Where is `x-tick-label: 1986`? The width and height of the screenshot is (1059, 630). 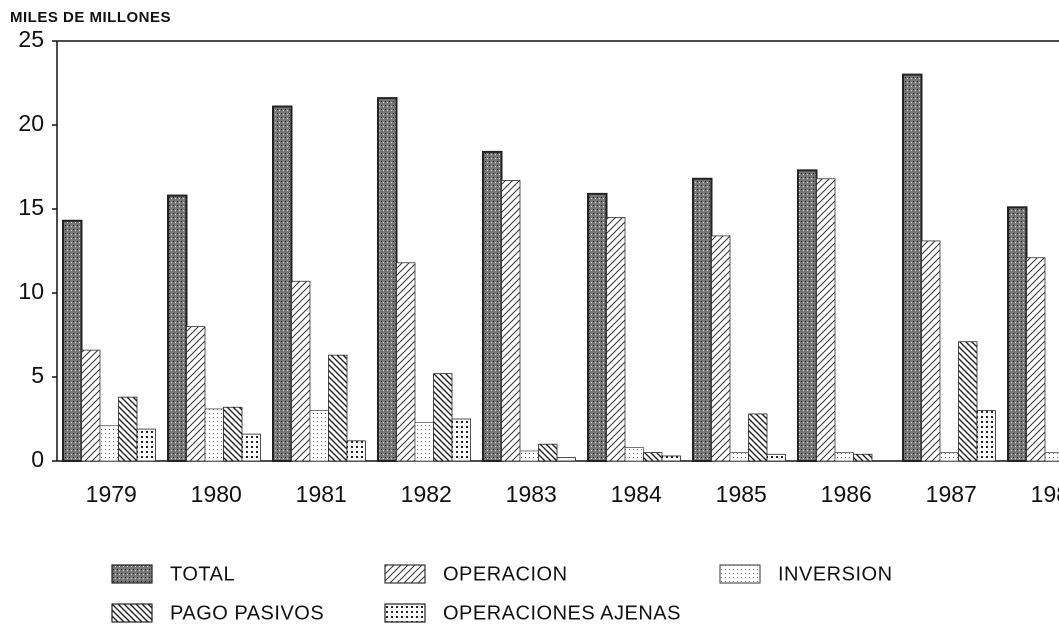 x-tick-label: 1986 is located at coordinates (846, 494).